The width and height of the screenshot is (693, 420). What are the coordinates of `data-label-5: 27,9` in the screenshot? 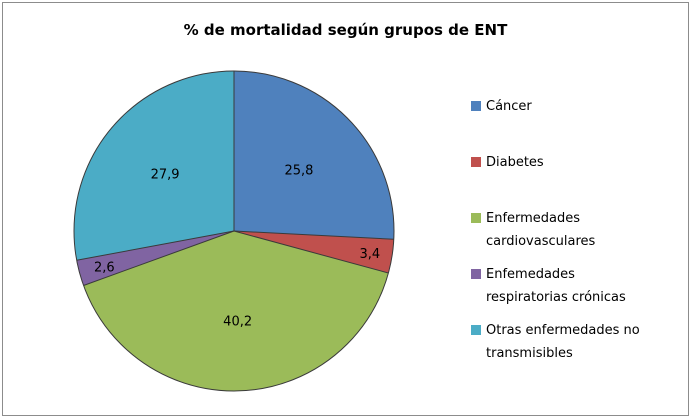 It's located at (165, 175).